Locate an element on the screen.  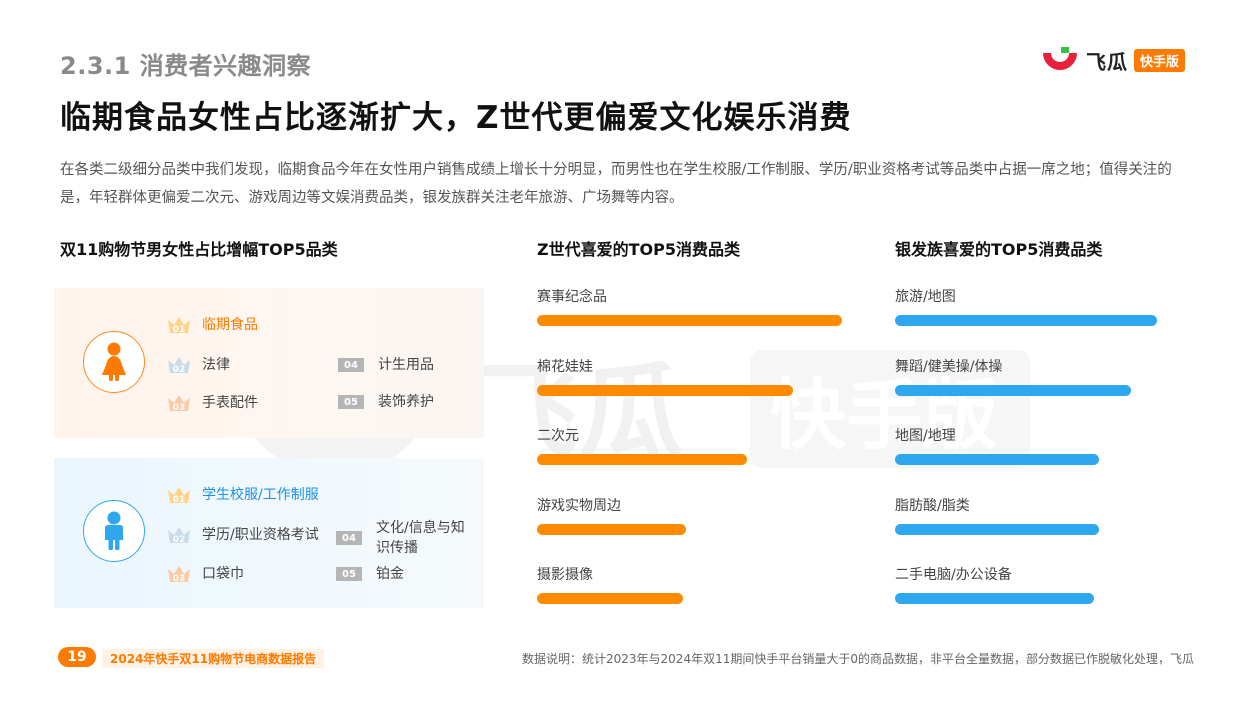
female-rank-5-label: 装饰养护 is located at coordinates (406, 402).